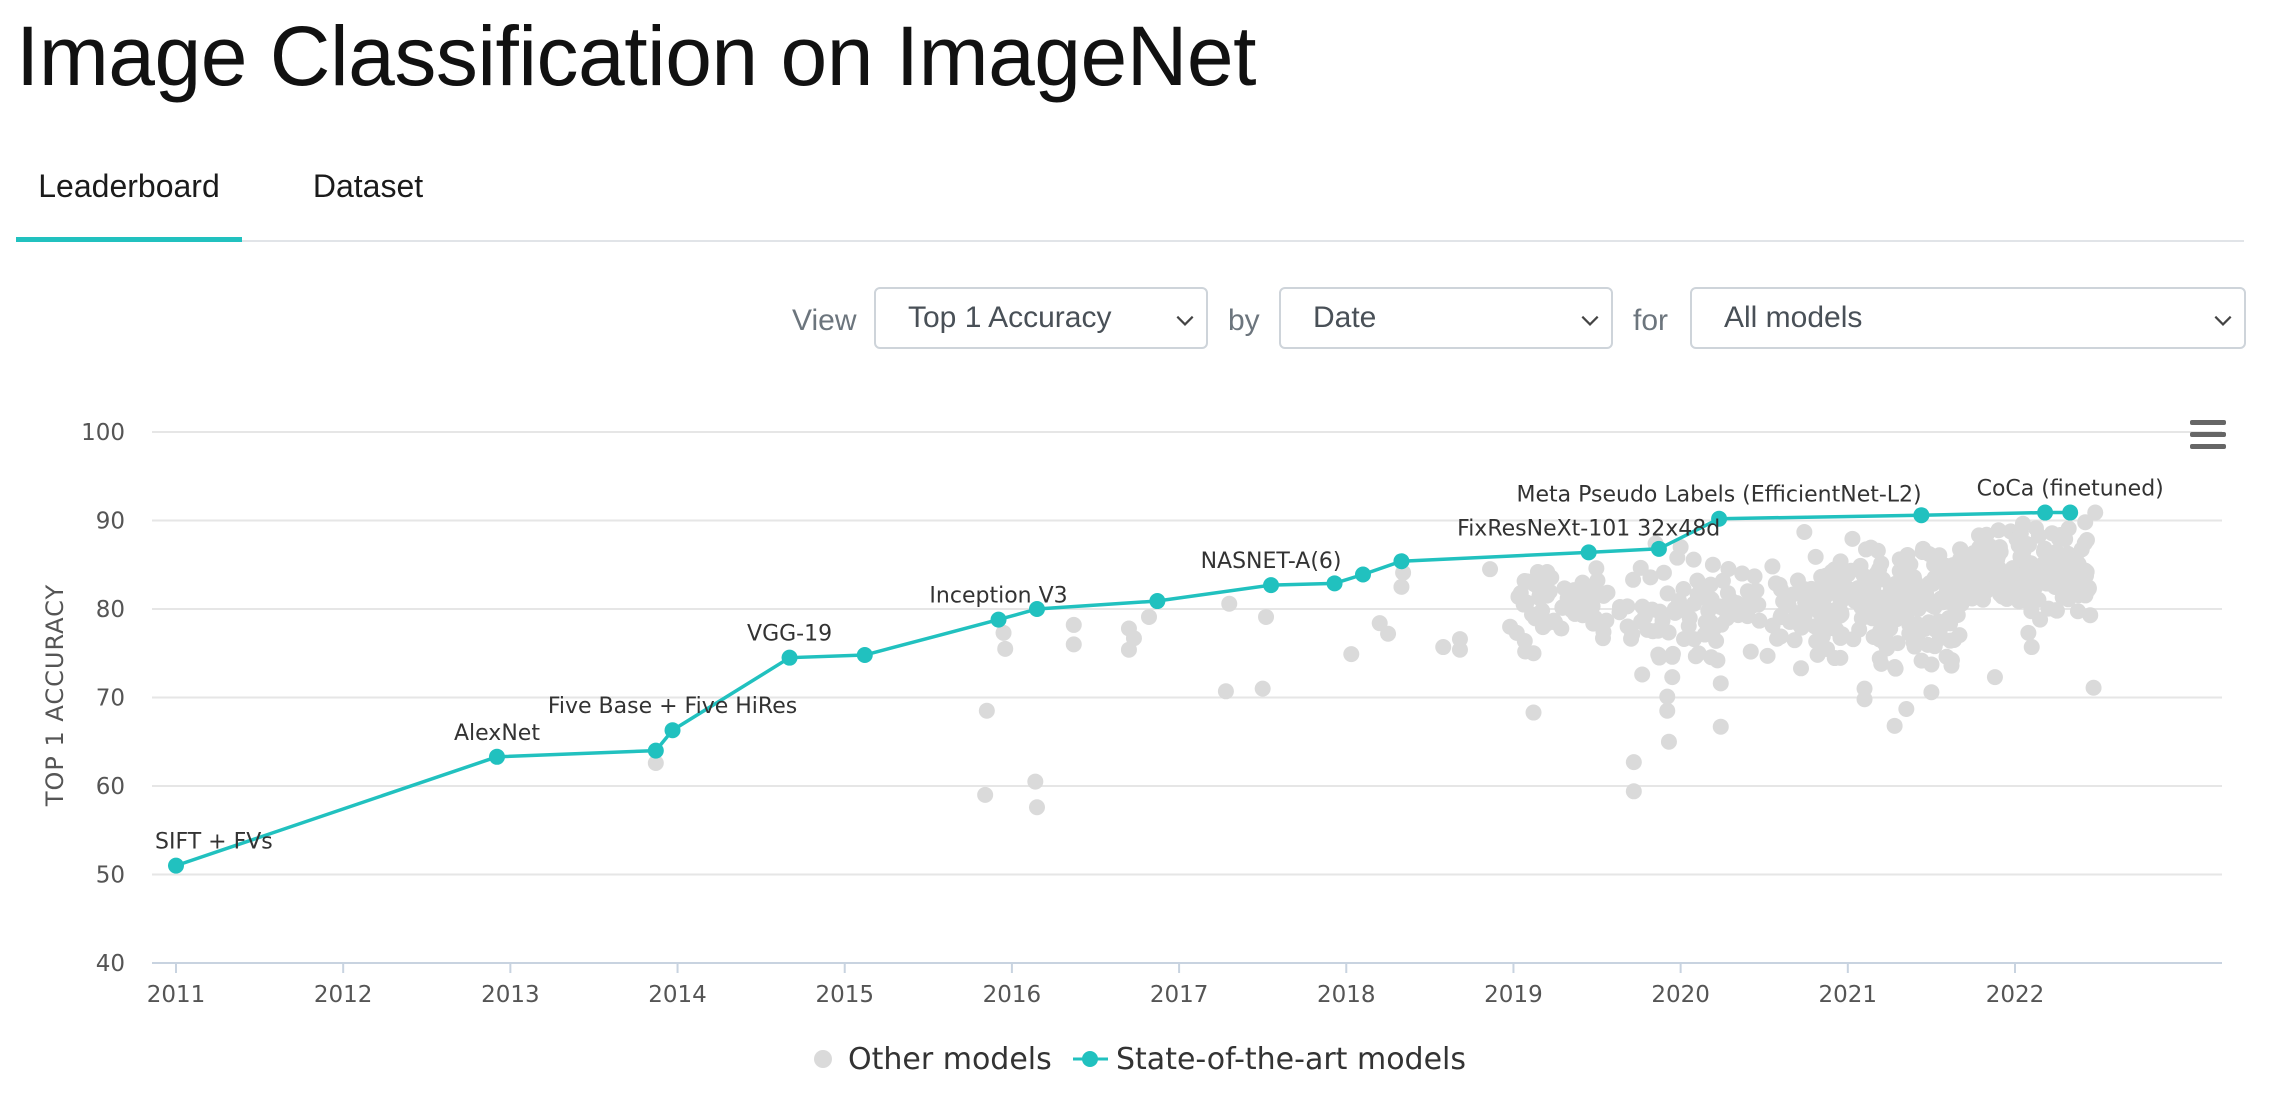  I want to click on tab-leaderboard: Leaderboard, so click(129, 186).